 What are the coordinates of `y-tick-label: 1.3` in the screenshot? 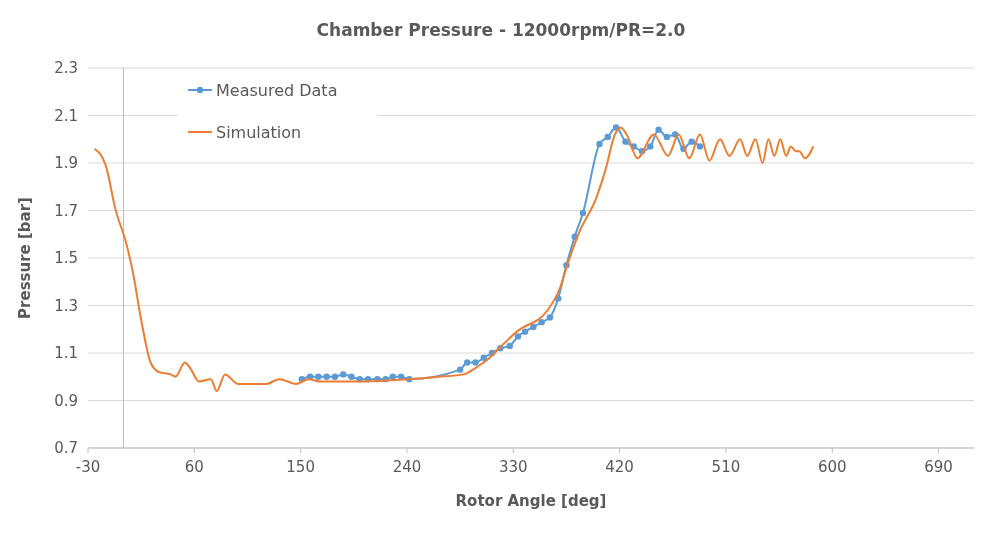 It's located at (66, 305).